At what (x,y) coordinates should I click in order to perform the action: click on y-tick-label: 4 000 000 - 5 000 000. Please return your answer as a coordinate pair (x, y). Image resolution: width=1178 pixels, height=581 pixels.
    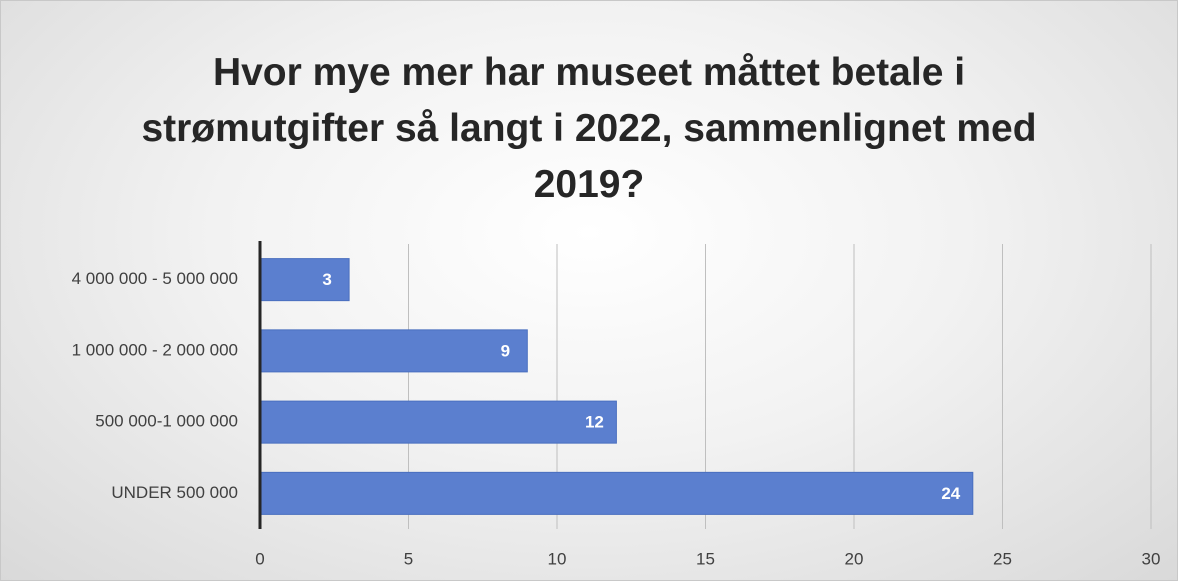
    Looking at the image, I should click on (155, 278).